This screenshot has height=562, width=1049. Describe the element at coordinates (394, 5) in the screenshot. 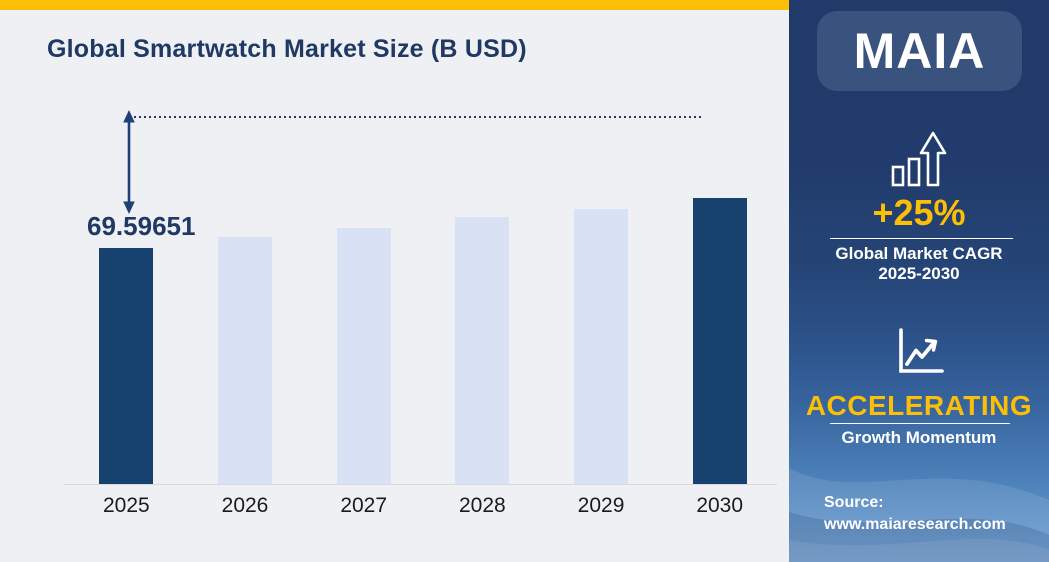

I see `top-accent-bar` at that location.